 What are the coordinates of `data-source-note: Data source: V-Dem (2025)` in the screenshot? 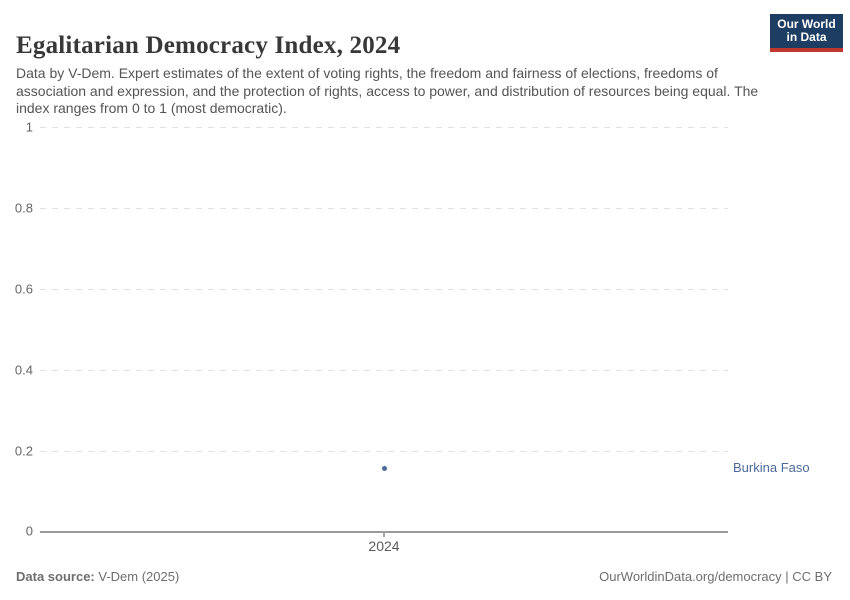 It's located at (97, 576).